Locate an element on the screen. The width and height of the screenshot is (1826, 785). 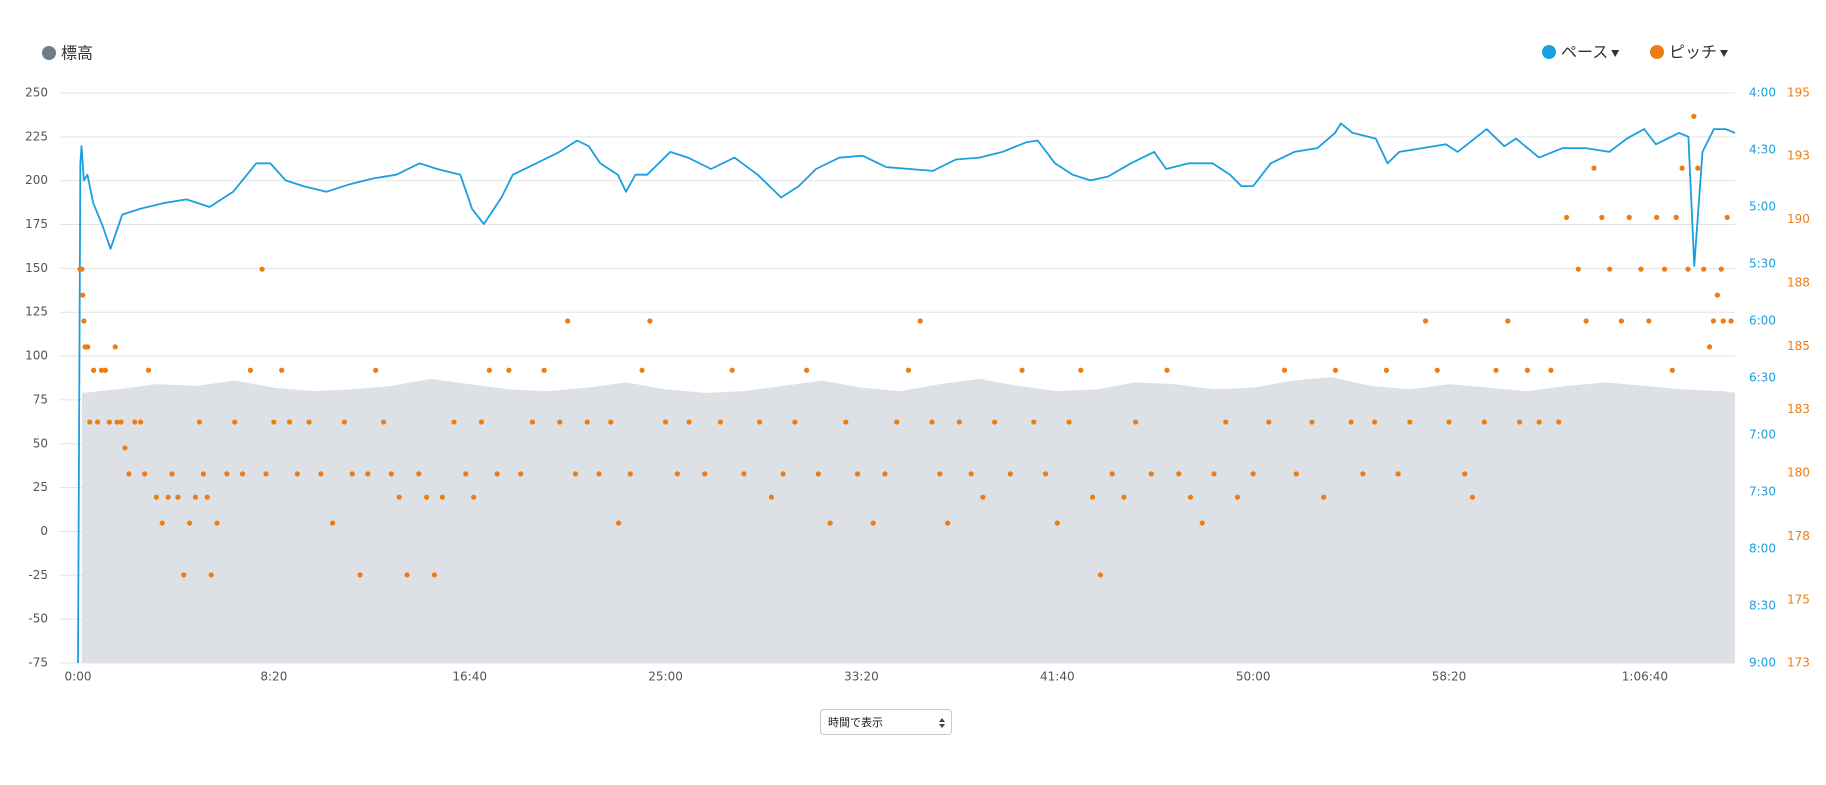
y-tick-label: 150 is located at coordinates (36, 268).